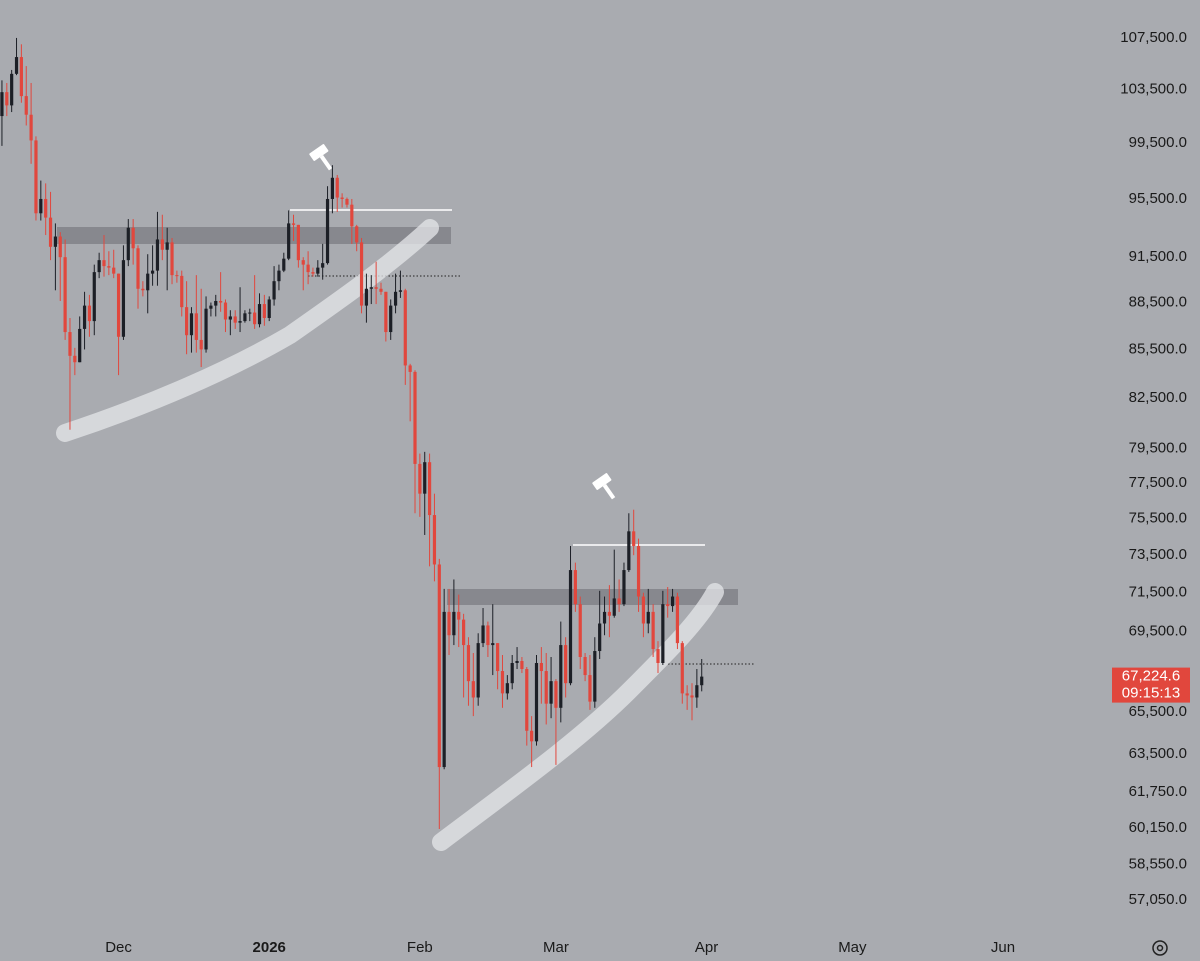  What do you see at coordinates (852, 947) in the screenshot?
I see `x-tick-label: May` at bounding box center [852, 947].